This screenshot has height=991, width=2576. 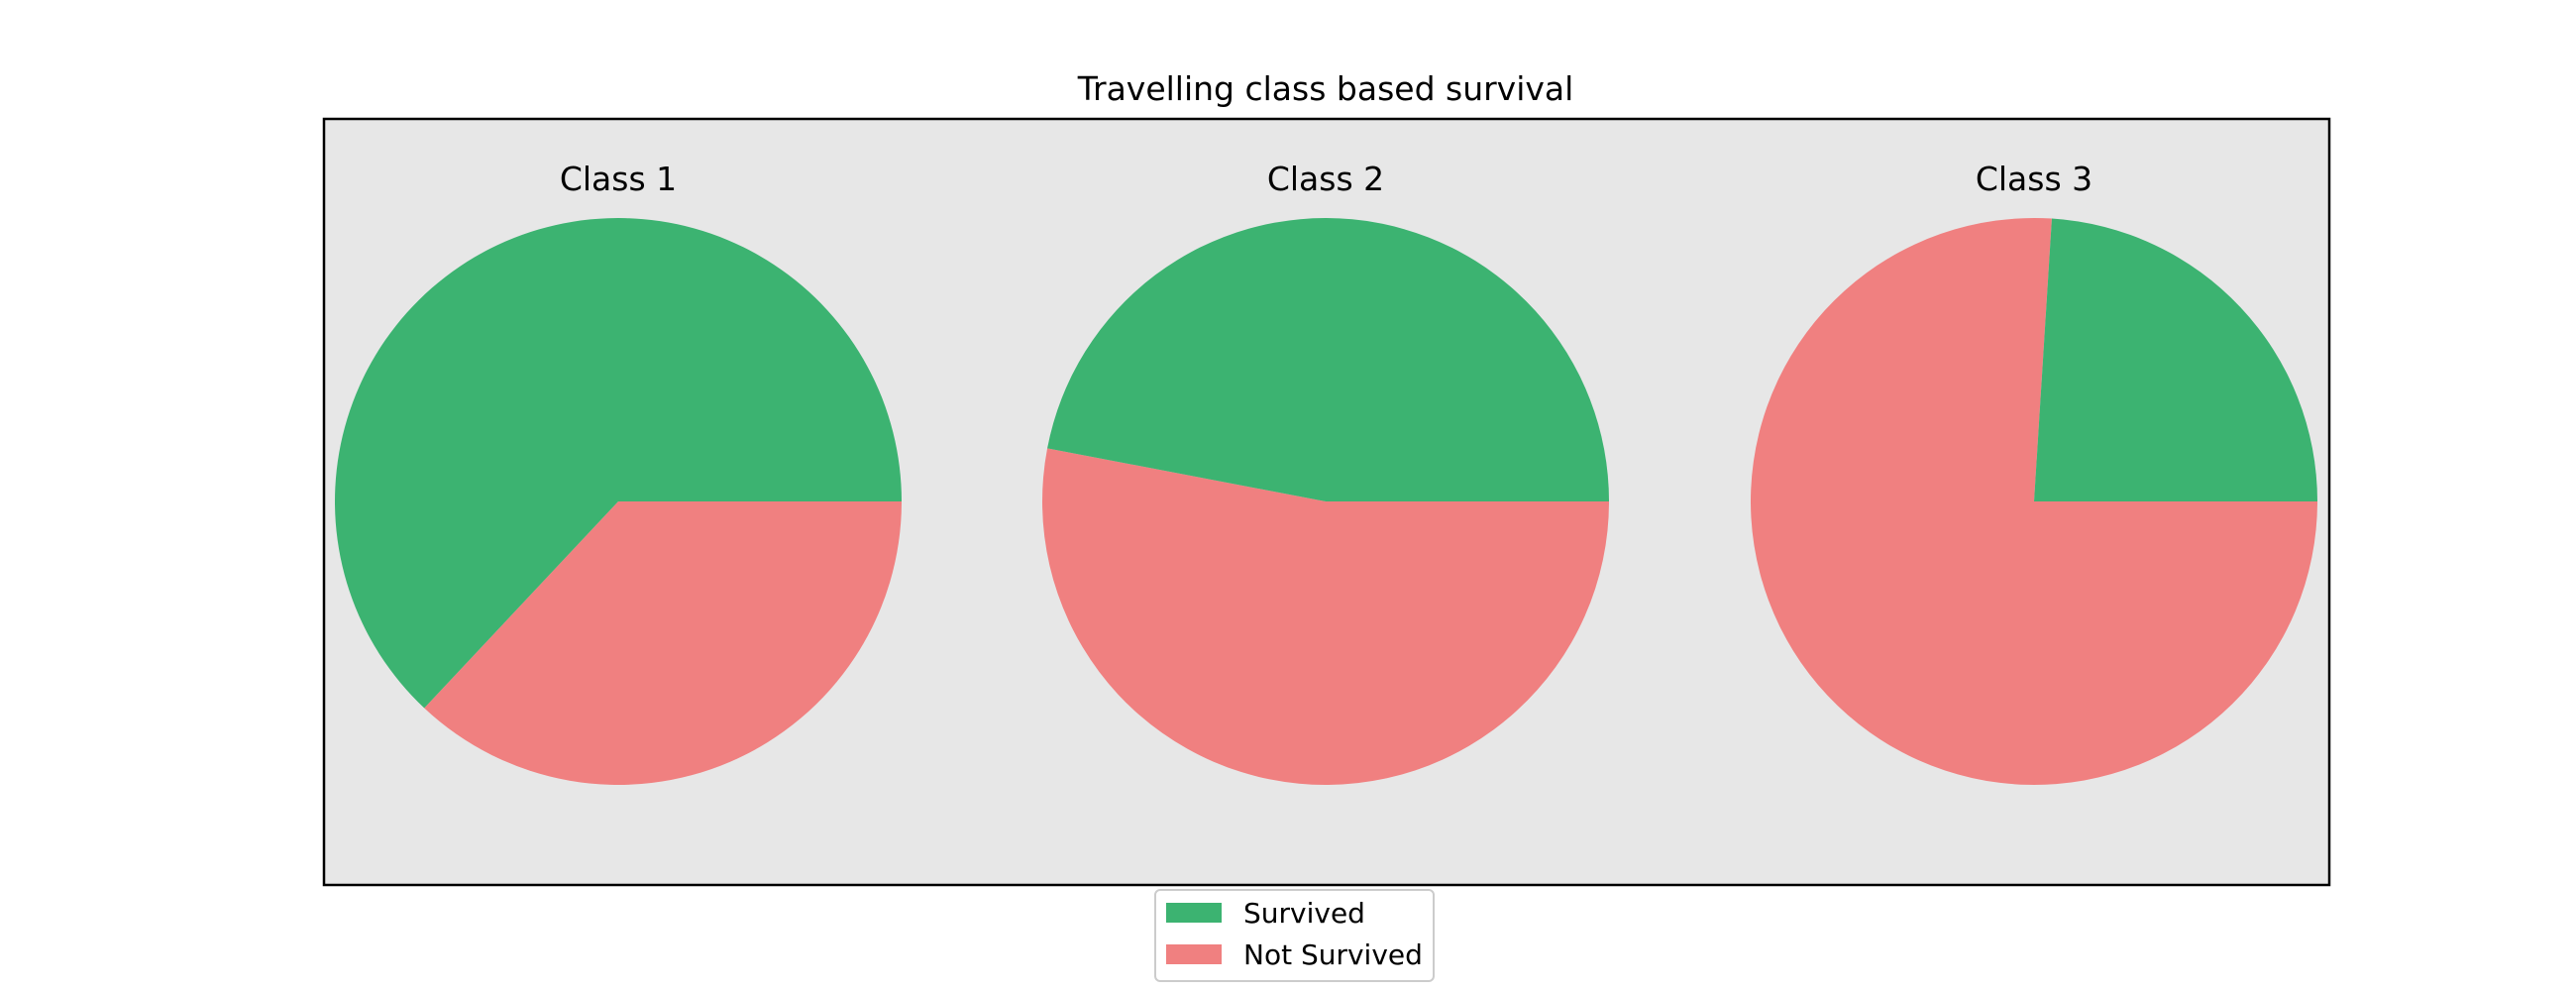 I want to click on pie-title-class-2: Class 2, so click(x=1325, y=179).